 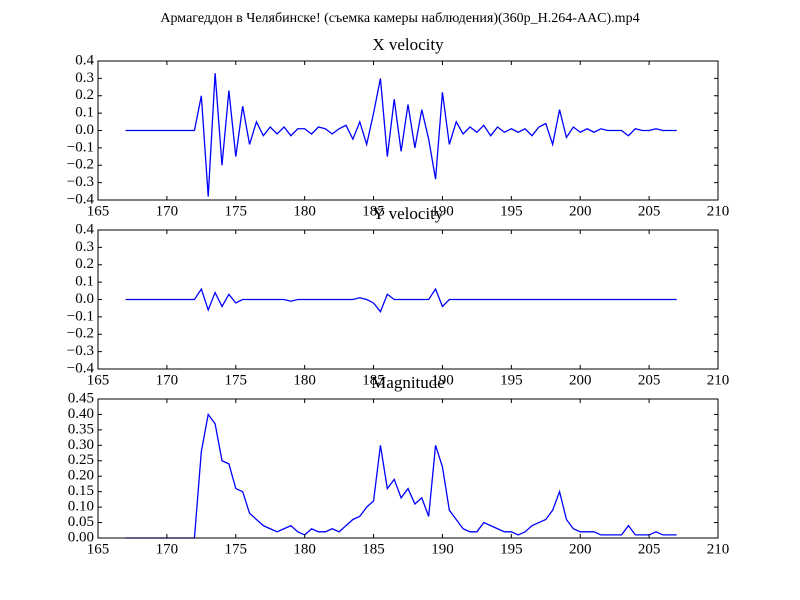 I want to click on y-tick-label: 0.45, so click(x=81, y=398).